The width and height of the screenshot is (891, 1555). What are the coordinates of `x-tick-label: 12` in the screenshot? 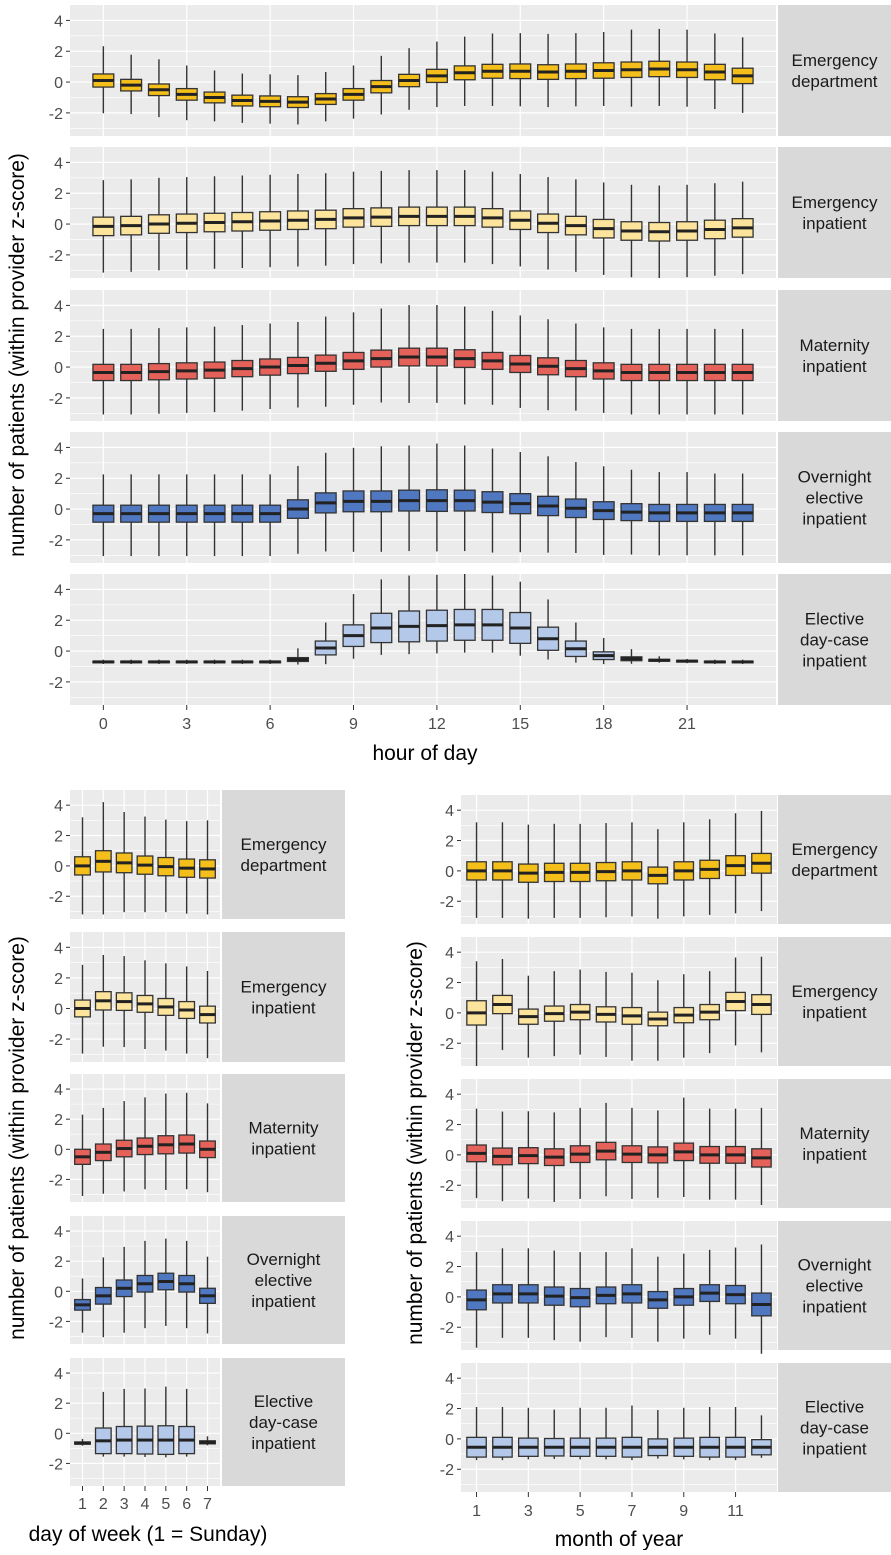 It's located at (437, 724).